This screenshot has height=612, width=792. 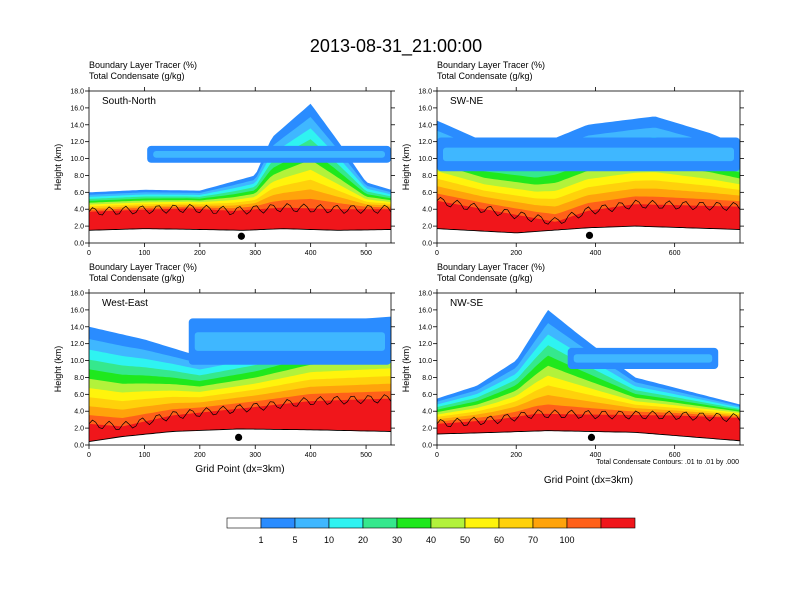 I want to click on x-axis-title: Grid Point (dx=3km), so click(x=239, y=469).